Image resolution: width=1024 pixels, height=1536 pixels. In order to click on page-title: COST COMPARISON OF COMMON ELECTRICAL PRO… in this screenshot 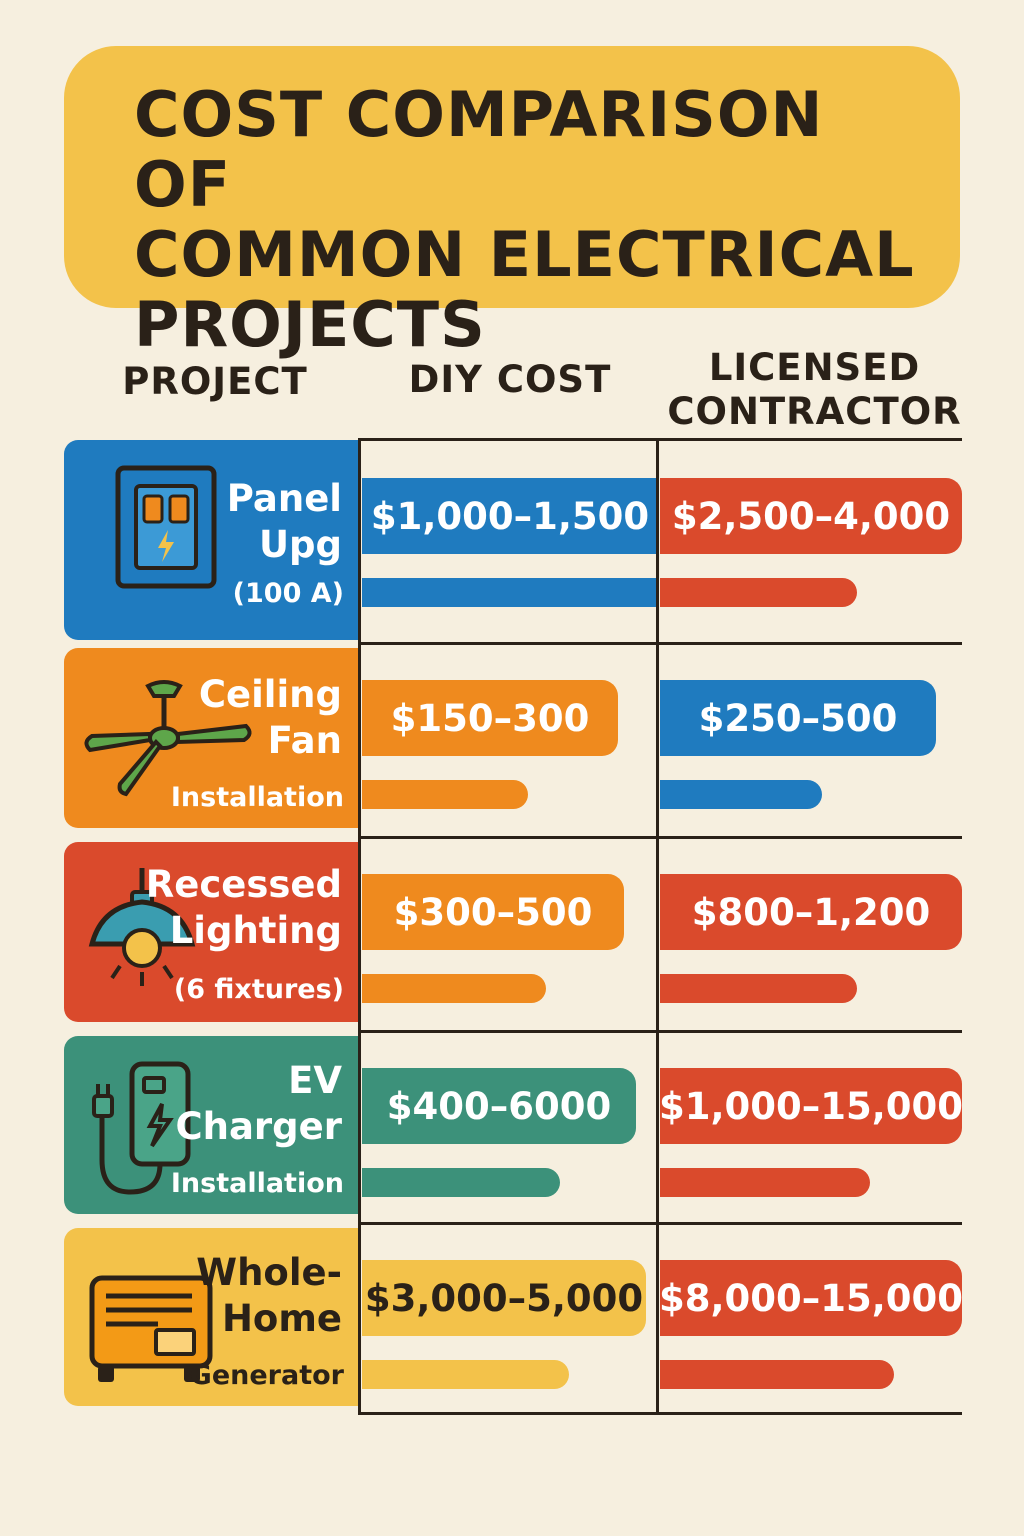, I will do `click(524, 219)`.